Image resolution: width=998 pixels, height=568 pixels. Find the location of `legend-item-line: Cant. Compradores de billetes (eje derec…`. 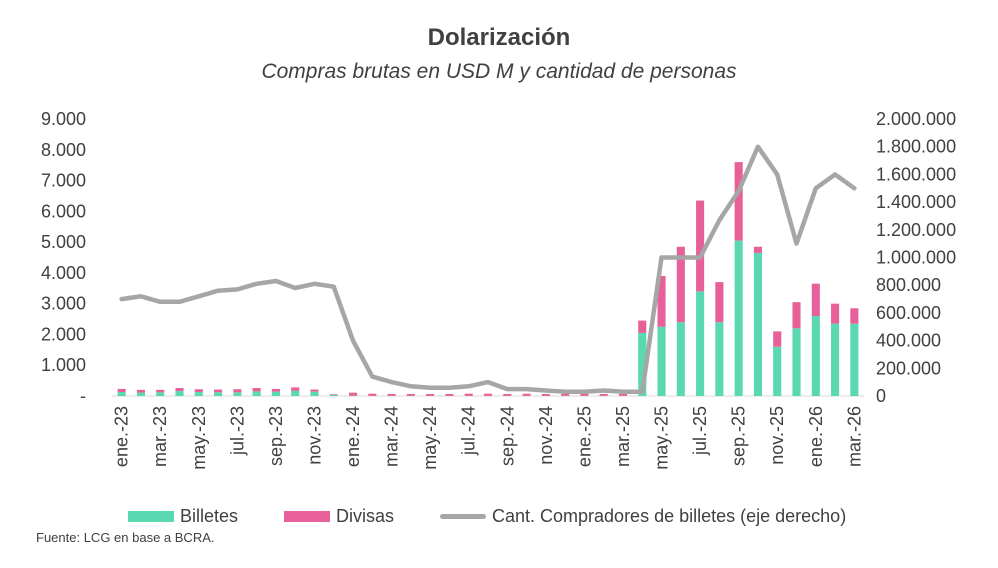

legend-item-line: Cant. Compradores de billetes (eje derec… is located at coordinates (643, 516).